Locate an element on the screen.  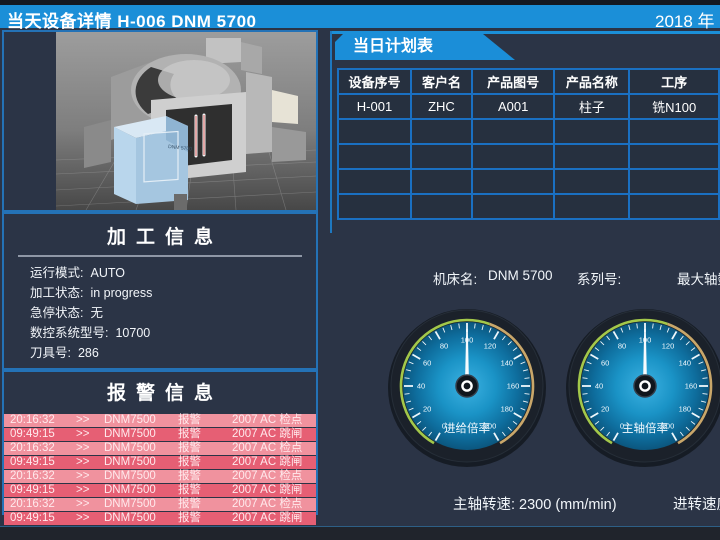
field-value: in progress is located at coordinates (121, 293).